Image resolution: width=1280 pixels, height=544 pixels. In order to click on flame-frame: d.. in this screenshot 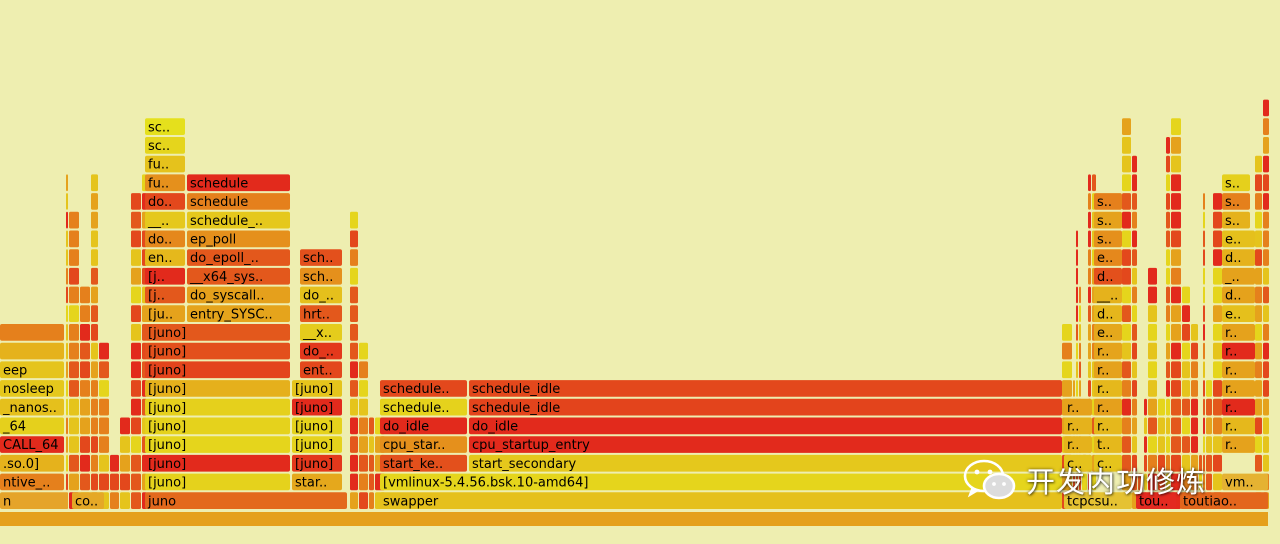, I will do `click(1238, 295)`.